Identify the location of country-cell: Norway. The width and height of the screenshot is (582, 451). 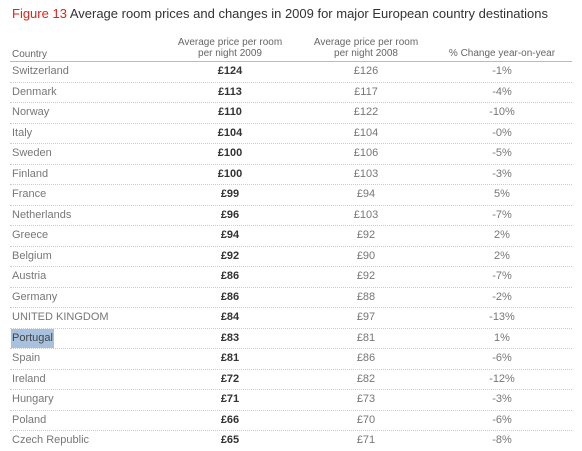
(31, 112).